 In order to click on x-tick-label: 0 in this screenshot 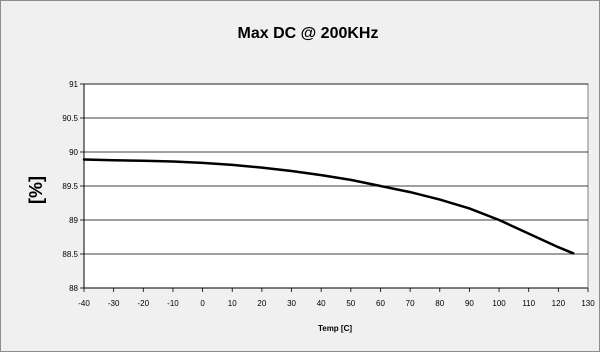, I will do `click(202, 303)`.